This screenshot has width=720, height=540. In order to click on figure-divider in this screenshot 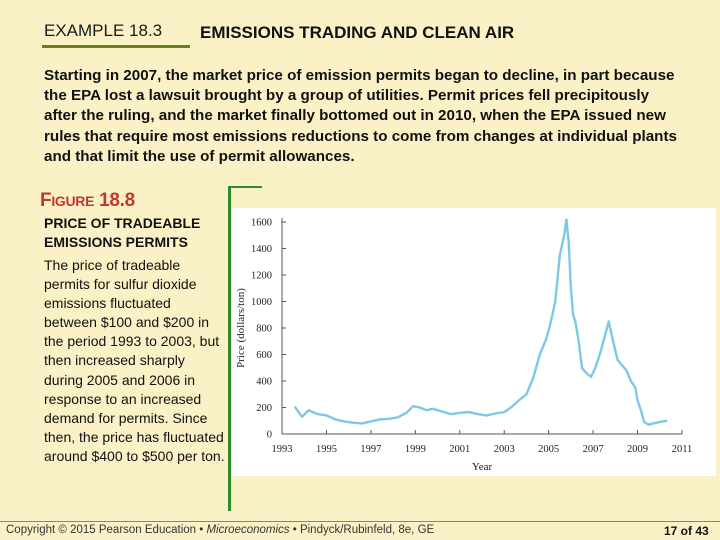, I will do `click(229, 348)`.